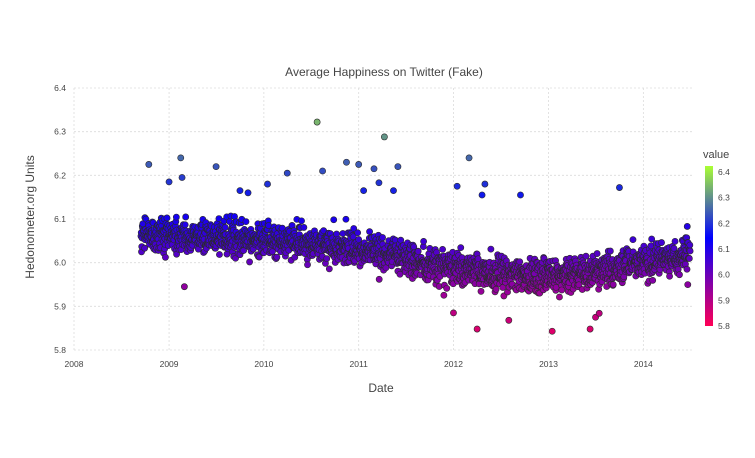 The image size is (755, 458). Describe the element at coordinates (60, 350) in the screenshot. I see `y-tick-label: 5.8` at that location.